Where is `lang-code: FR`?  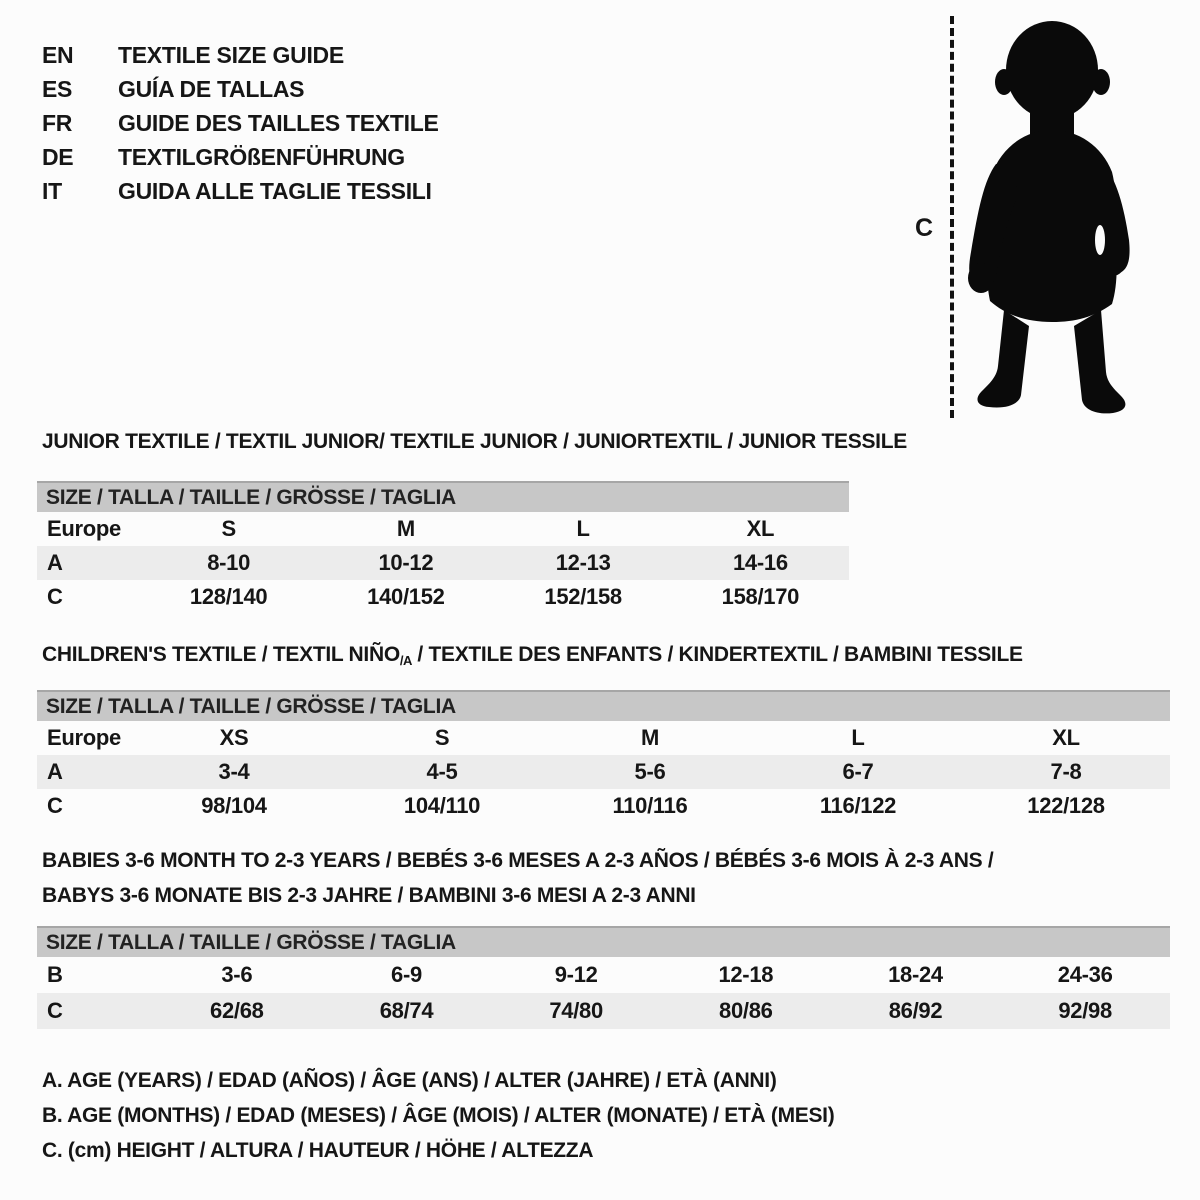 lang-code: FR is located at coordinates (57, 122).